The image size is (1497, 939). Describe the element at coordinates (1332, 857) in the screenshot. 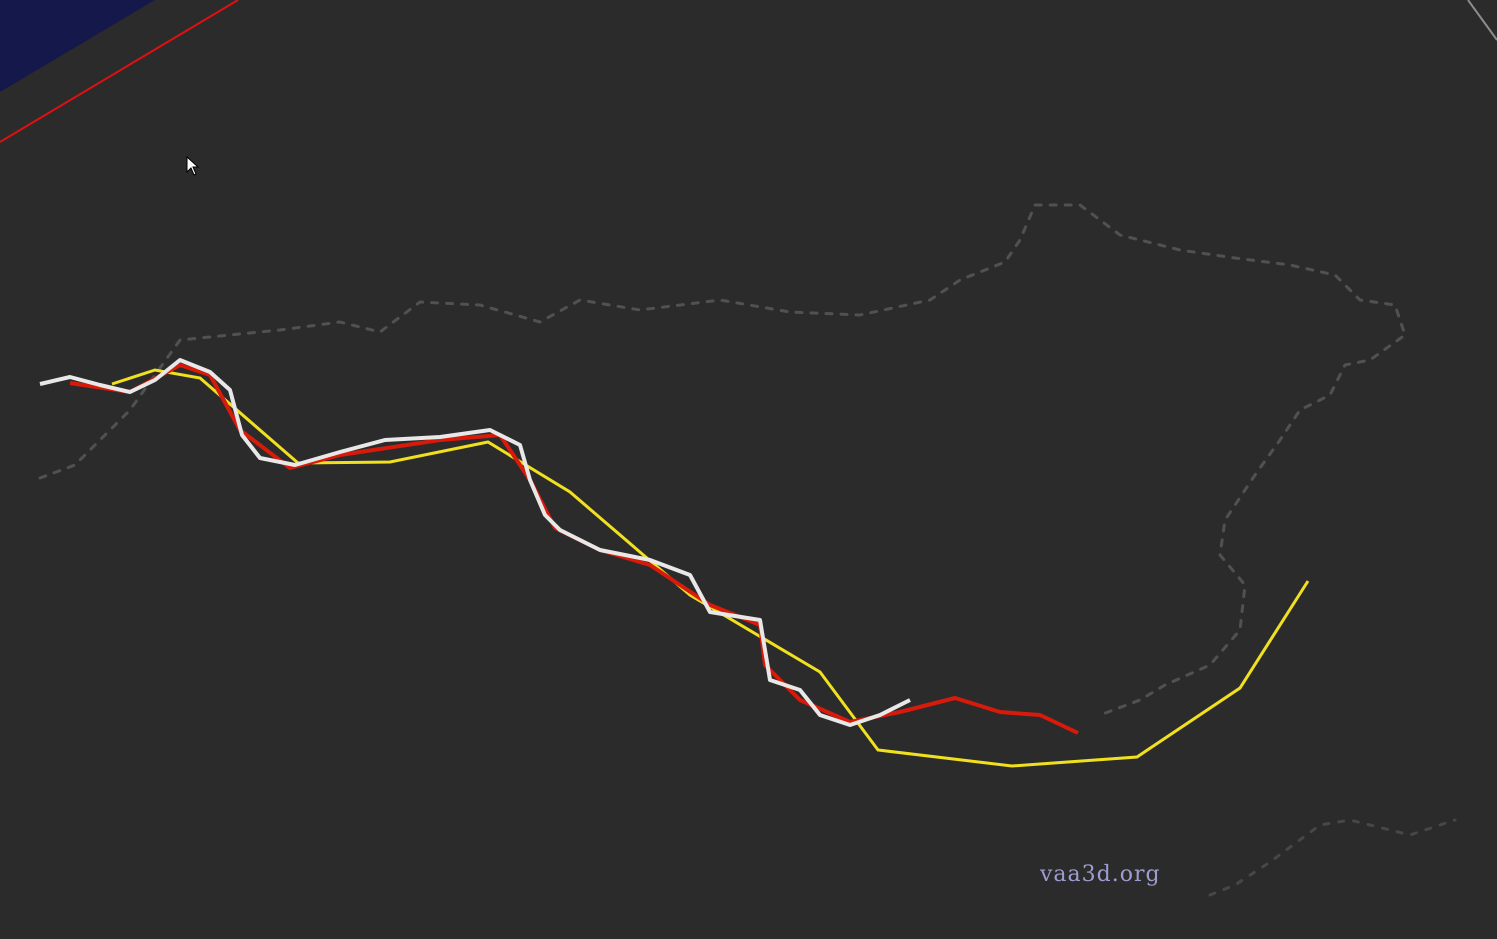

I see `neuron-signal` at that location.